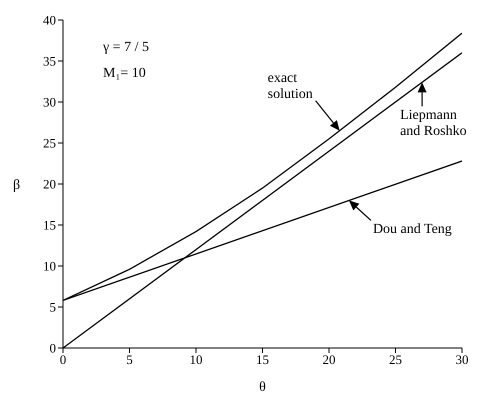 The height and width of the screenshot is (410, 500). Describe the element at coordinates (16, 185) in the screenshot. I see `y-axis-title: β` at that location.